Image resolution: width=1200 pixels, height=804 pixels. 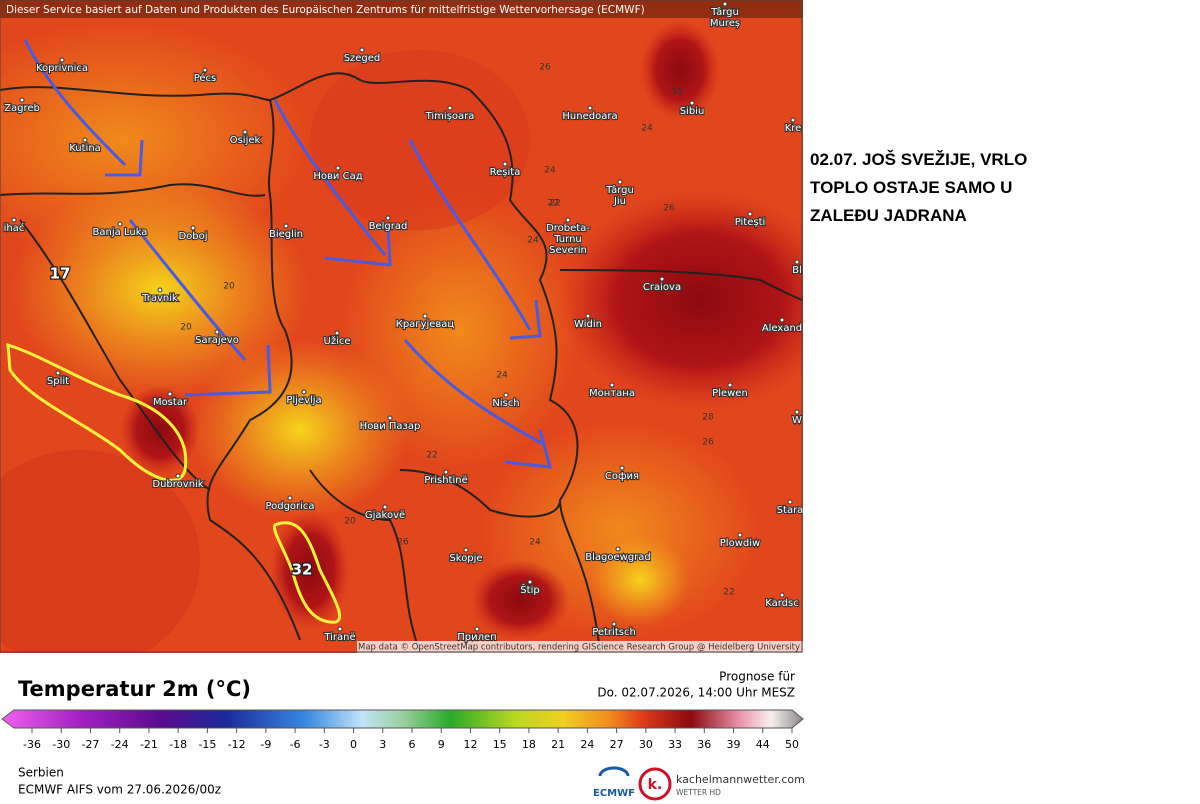 I want to click on city-label: Pitești, so click(x=750, y=222).